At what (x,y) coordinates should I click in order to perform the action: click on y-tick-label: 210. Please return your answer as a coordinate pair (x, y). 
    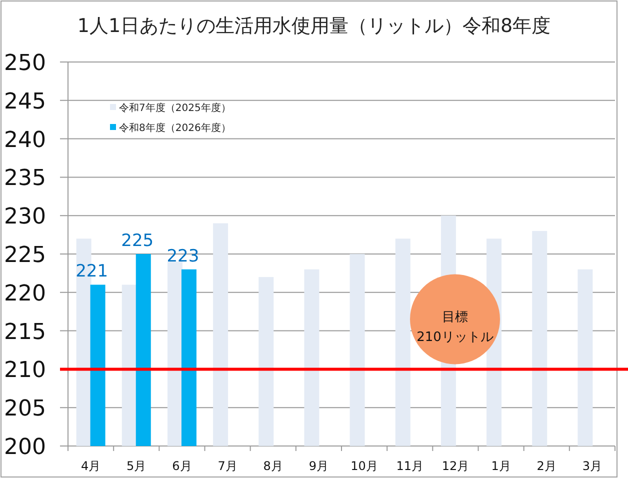
    Looking at the image, I should click on (25, 371).